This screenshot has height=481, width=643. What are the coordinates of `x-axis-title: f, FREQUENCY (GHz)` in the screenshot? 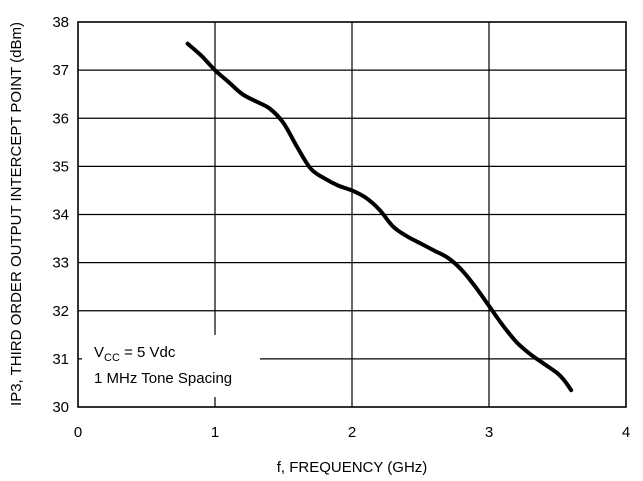 It's located at (352, 467).